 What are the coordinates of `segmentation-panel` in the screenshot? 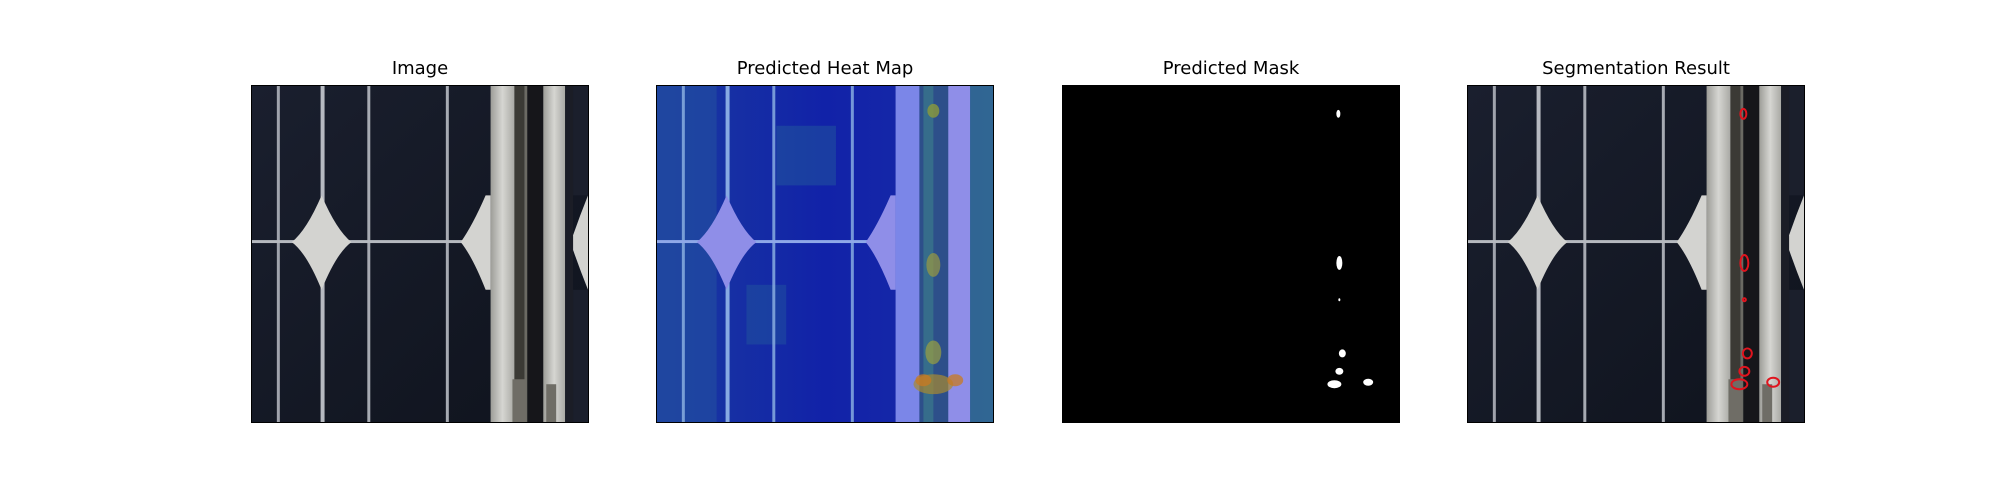 It's located at (1636, 254).